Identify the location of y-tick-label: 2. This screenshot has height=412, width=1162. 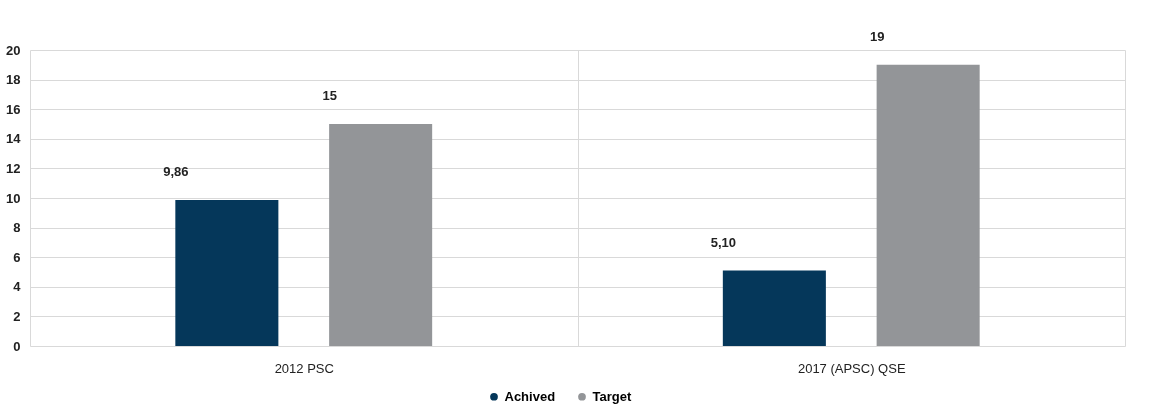
(17, 316).